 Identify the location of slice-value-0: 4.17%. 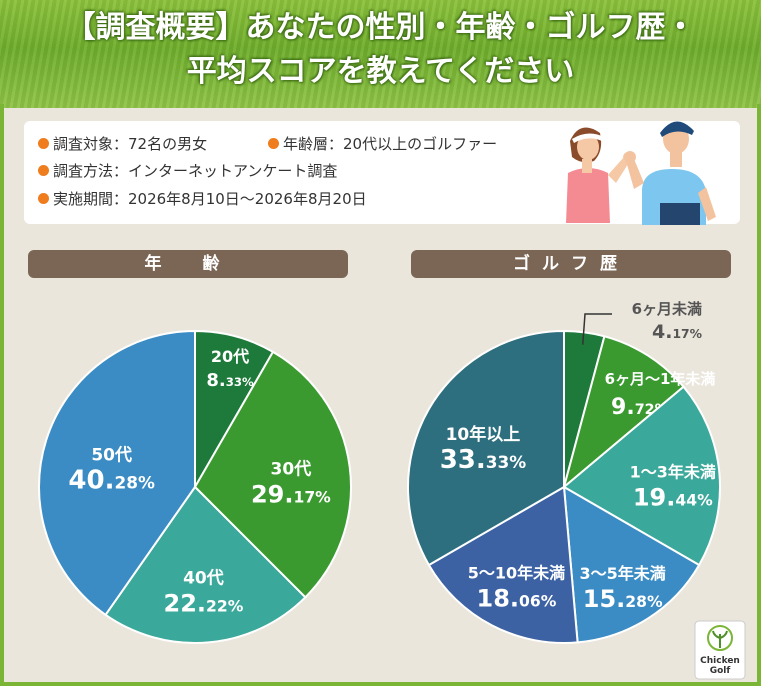
(677, 332).